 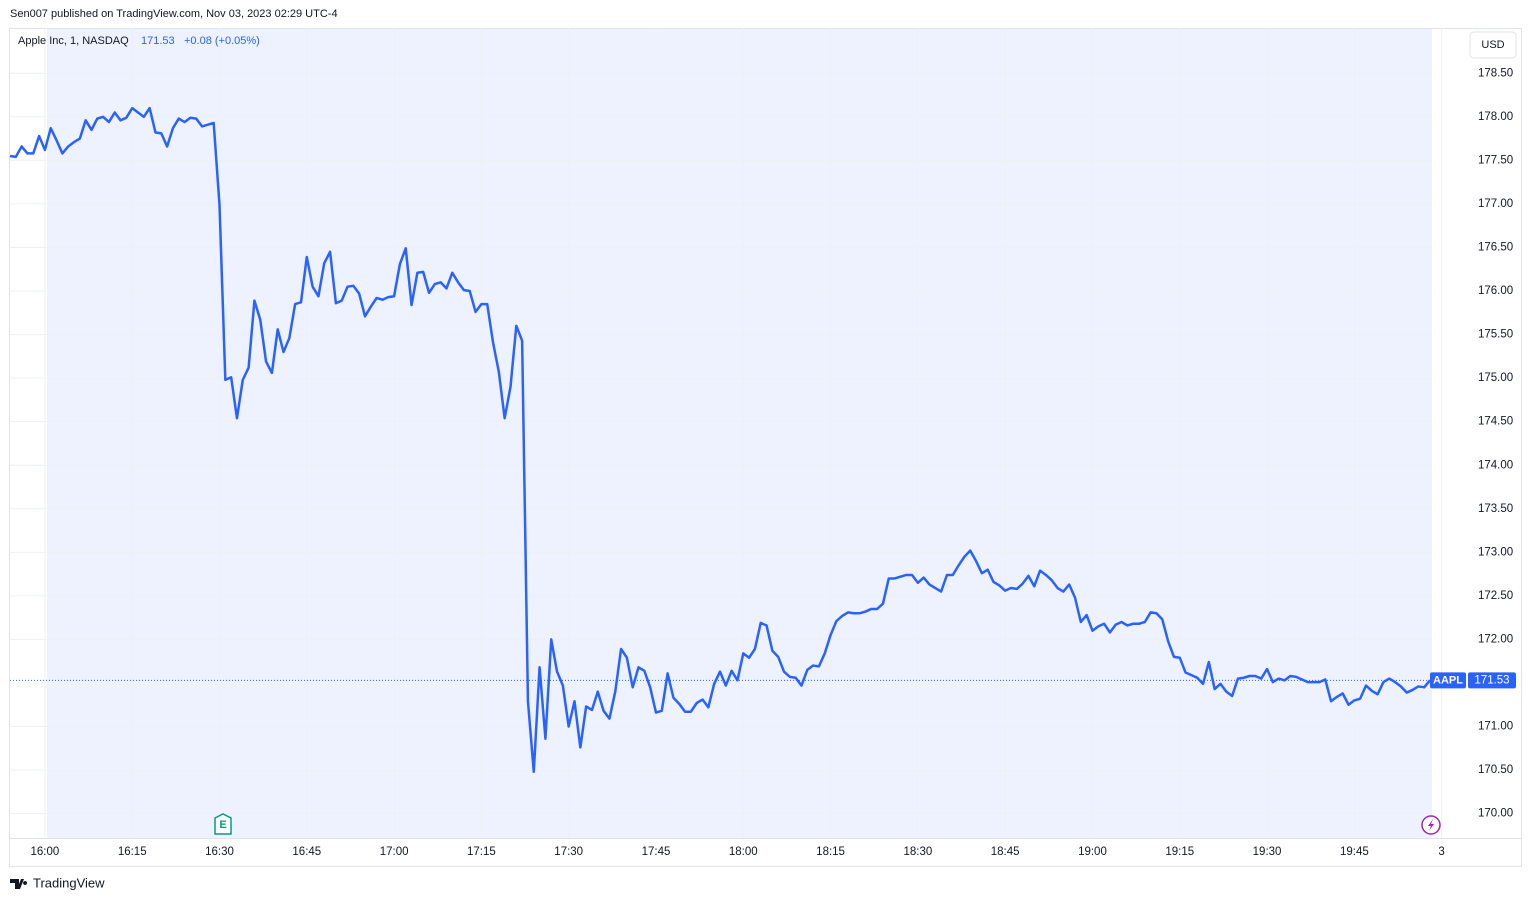 What do you see at coordinates (1495, 73) in the screenshot?
I see `y-tick-label: 178.50` at bounding box center [1495, 73].